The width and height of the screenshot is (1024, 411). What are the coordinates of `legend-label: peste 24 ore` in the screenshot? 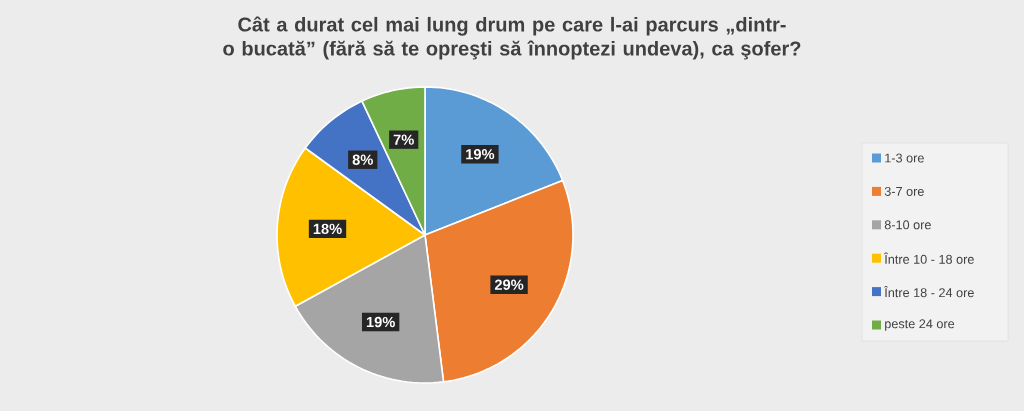 It's located at (920, 325).